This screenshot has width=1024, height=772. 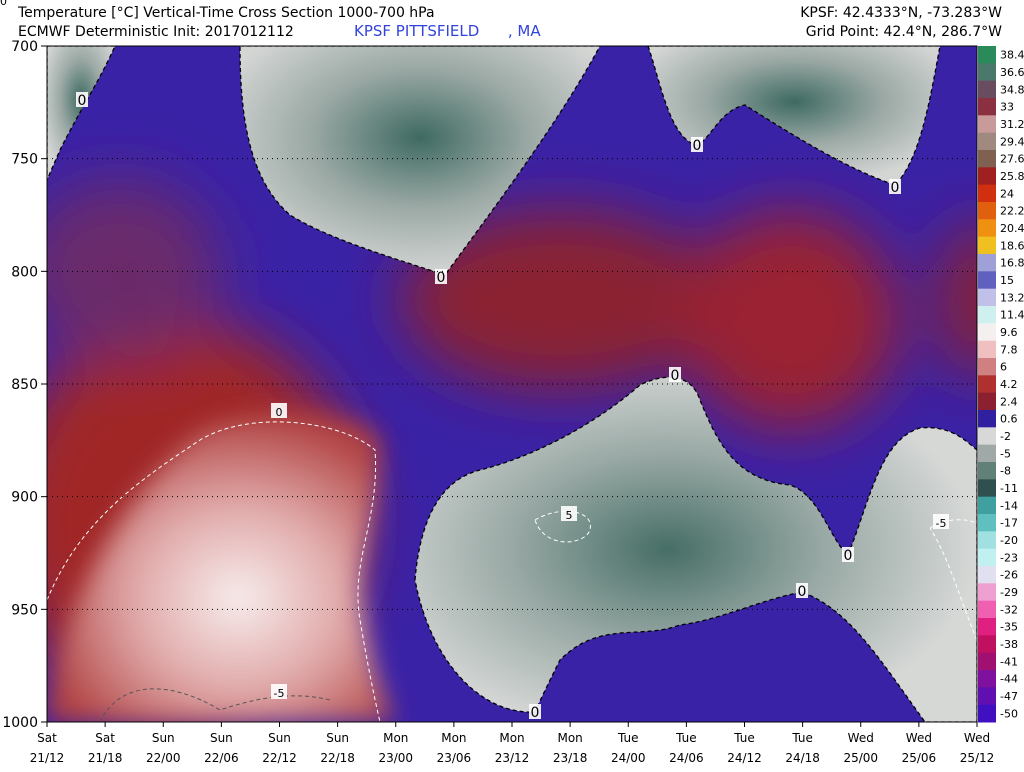 What do you see at coordinates (901, 13) in the screenshot?
I see `location: KPSF: 42.4333°N, -73.283°W` at bounding box center [901, 13].